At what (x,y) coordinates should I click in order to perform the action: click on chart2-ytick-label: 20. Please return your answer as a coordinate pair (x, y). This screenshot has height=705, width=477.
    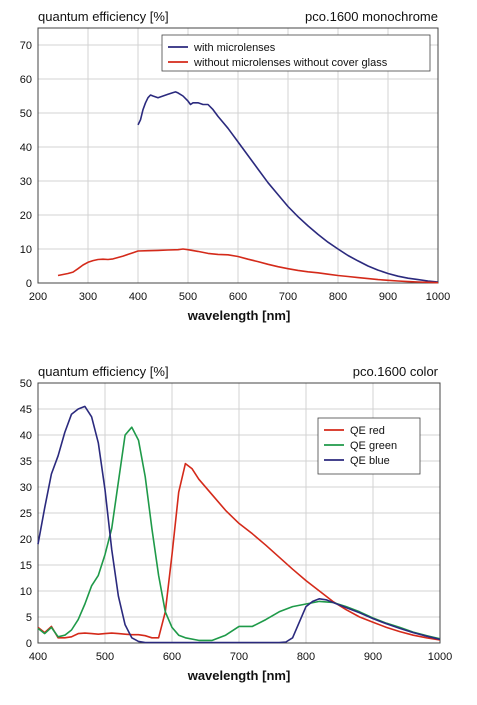
    Looking at the image, I should click on (26, 540).